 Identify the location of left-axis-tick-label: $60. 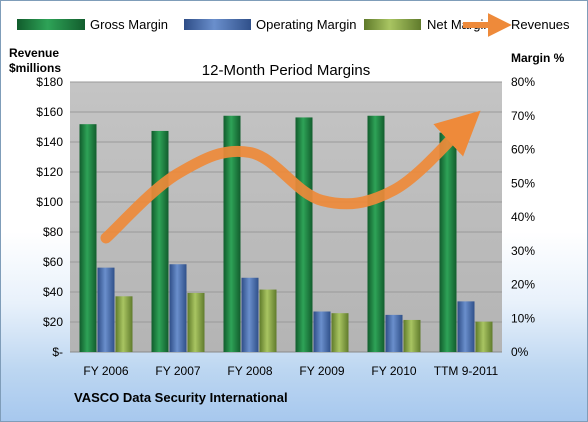
(53, 262).